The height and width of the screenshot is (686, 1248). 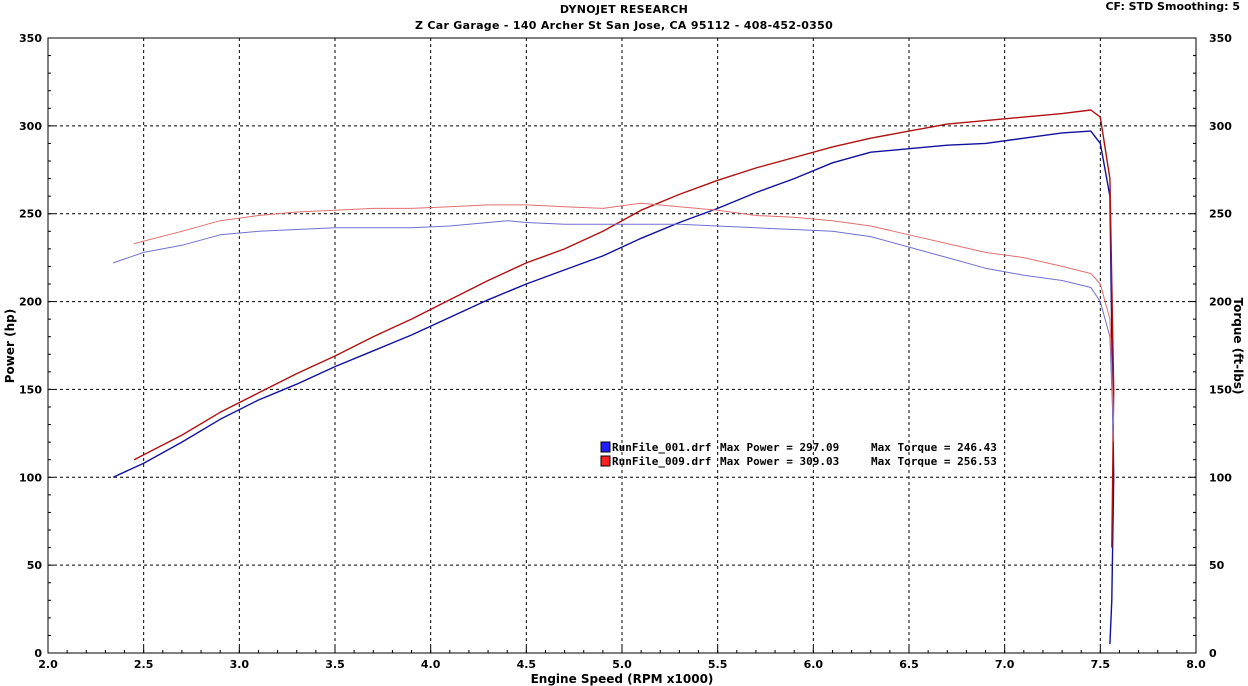 I want to click on y2-tick-labels: 0 50 100 150 200 250 300 350, so click(x=1220, y=346).